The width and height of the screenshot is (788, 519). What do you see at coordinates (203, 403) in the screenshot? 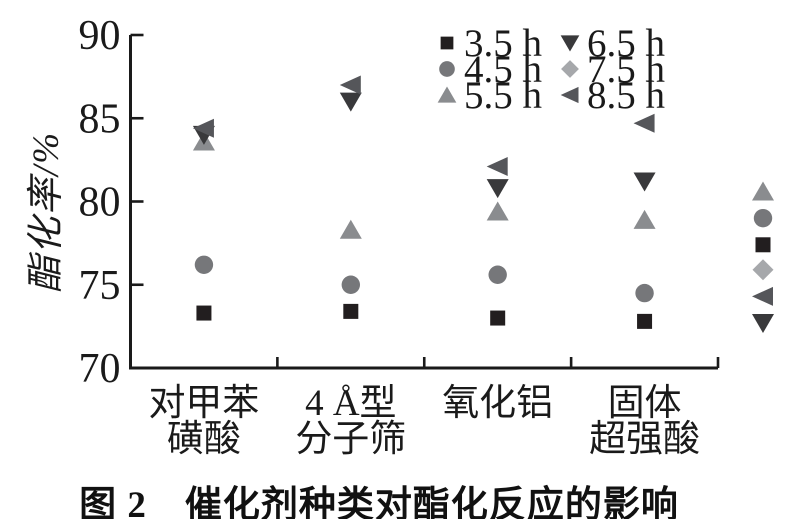
I see `category-label-line: 对甲苯` at bounding box center [203, 403].